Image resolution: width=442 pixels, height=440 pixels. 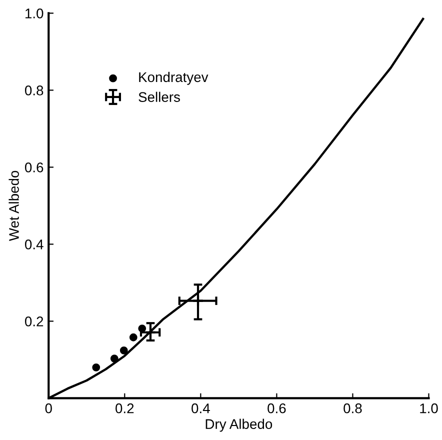 I want to click on y-tick-label: 0.8, so click(x=34, y=91).